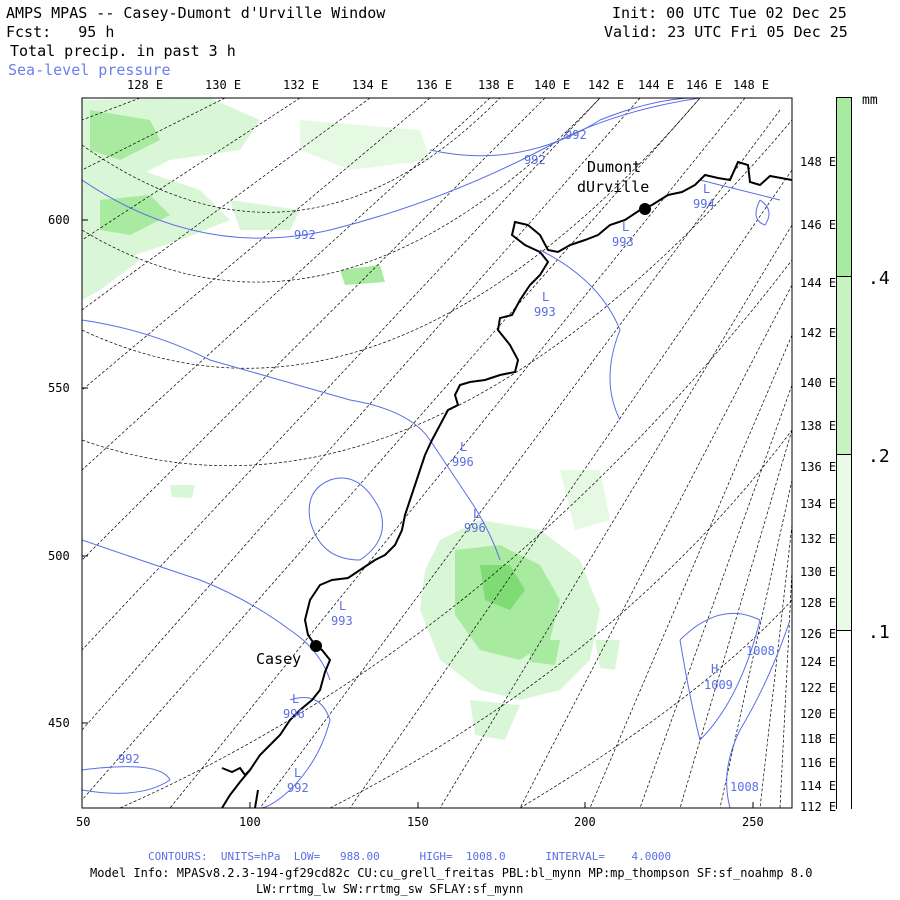 The image size is (900, 900). What do you see at coordinates (818, 539) in the screenshot?
I see `lon-label-right: 132 E` at bounding box center [818, 539].